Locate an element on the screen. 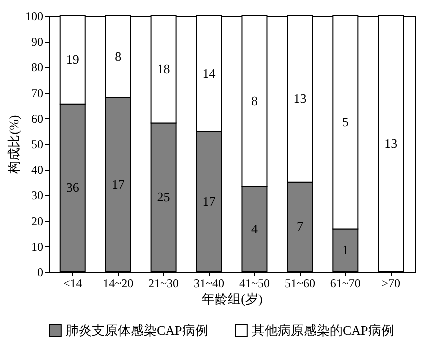  annotation: 4 is located at coordinates (254, 228).